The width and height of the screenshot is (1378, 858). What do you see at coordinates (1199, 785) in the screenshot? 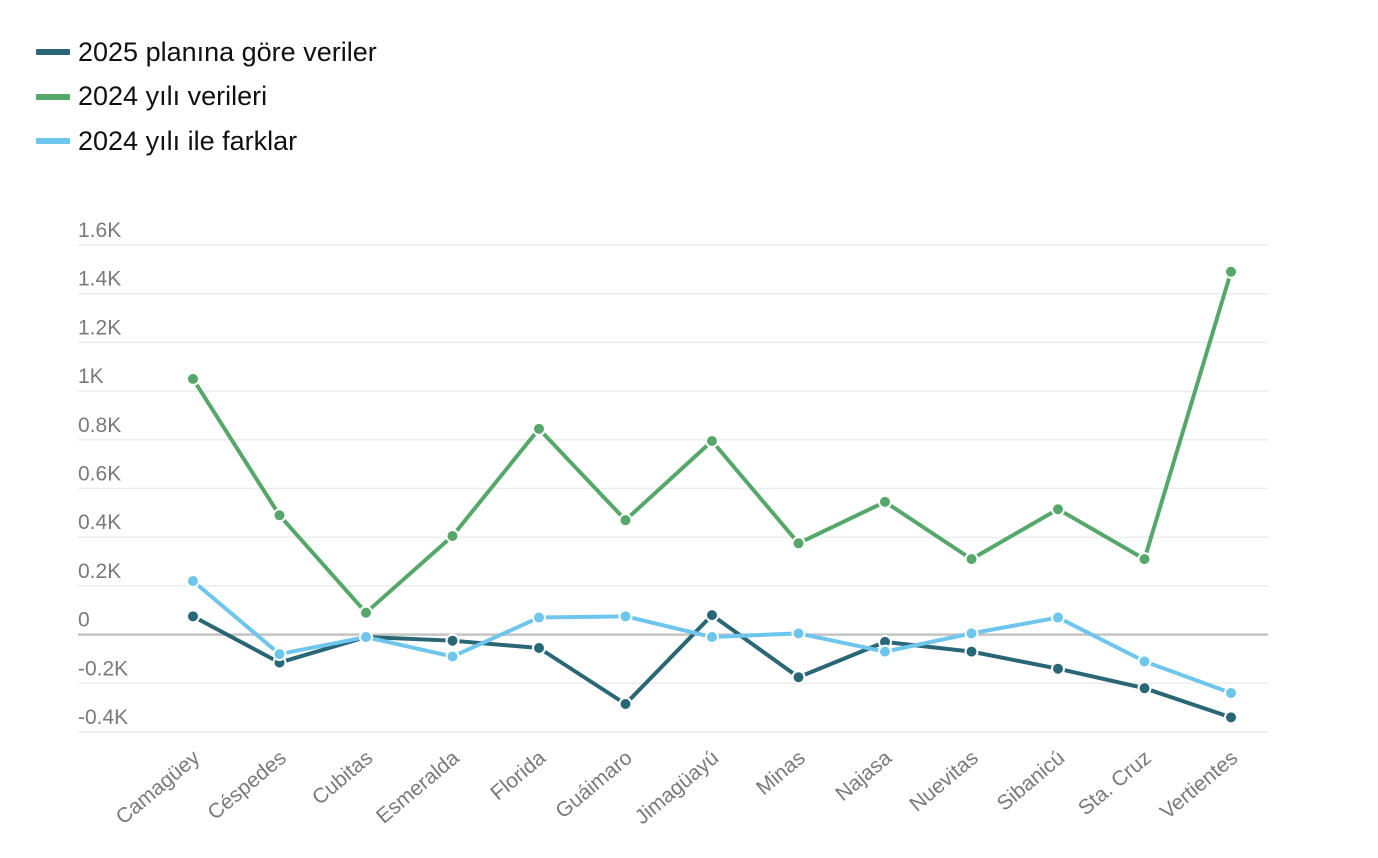
I see `x-tick-label: Vertientes` at bounding box center [1199, 785].